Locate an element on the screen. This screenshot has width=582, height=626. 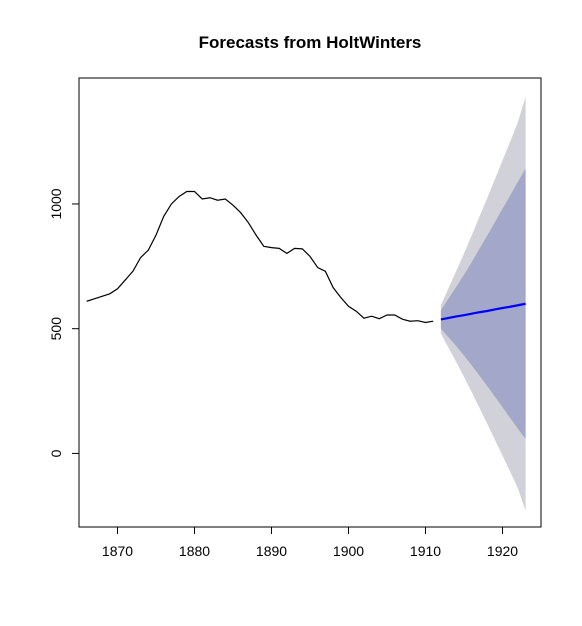
x-tick-label: 1910 is located at coordinates (425, 551).